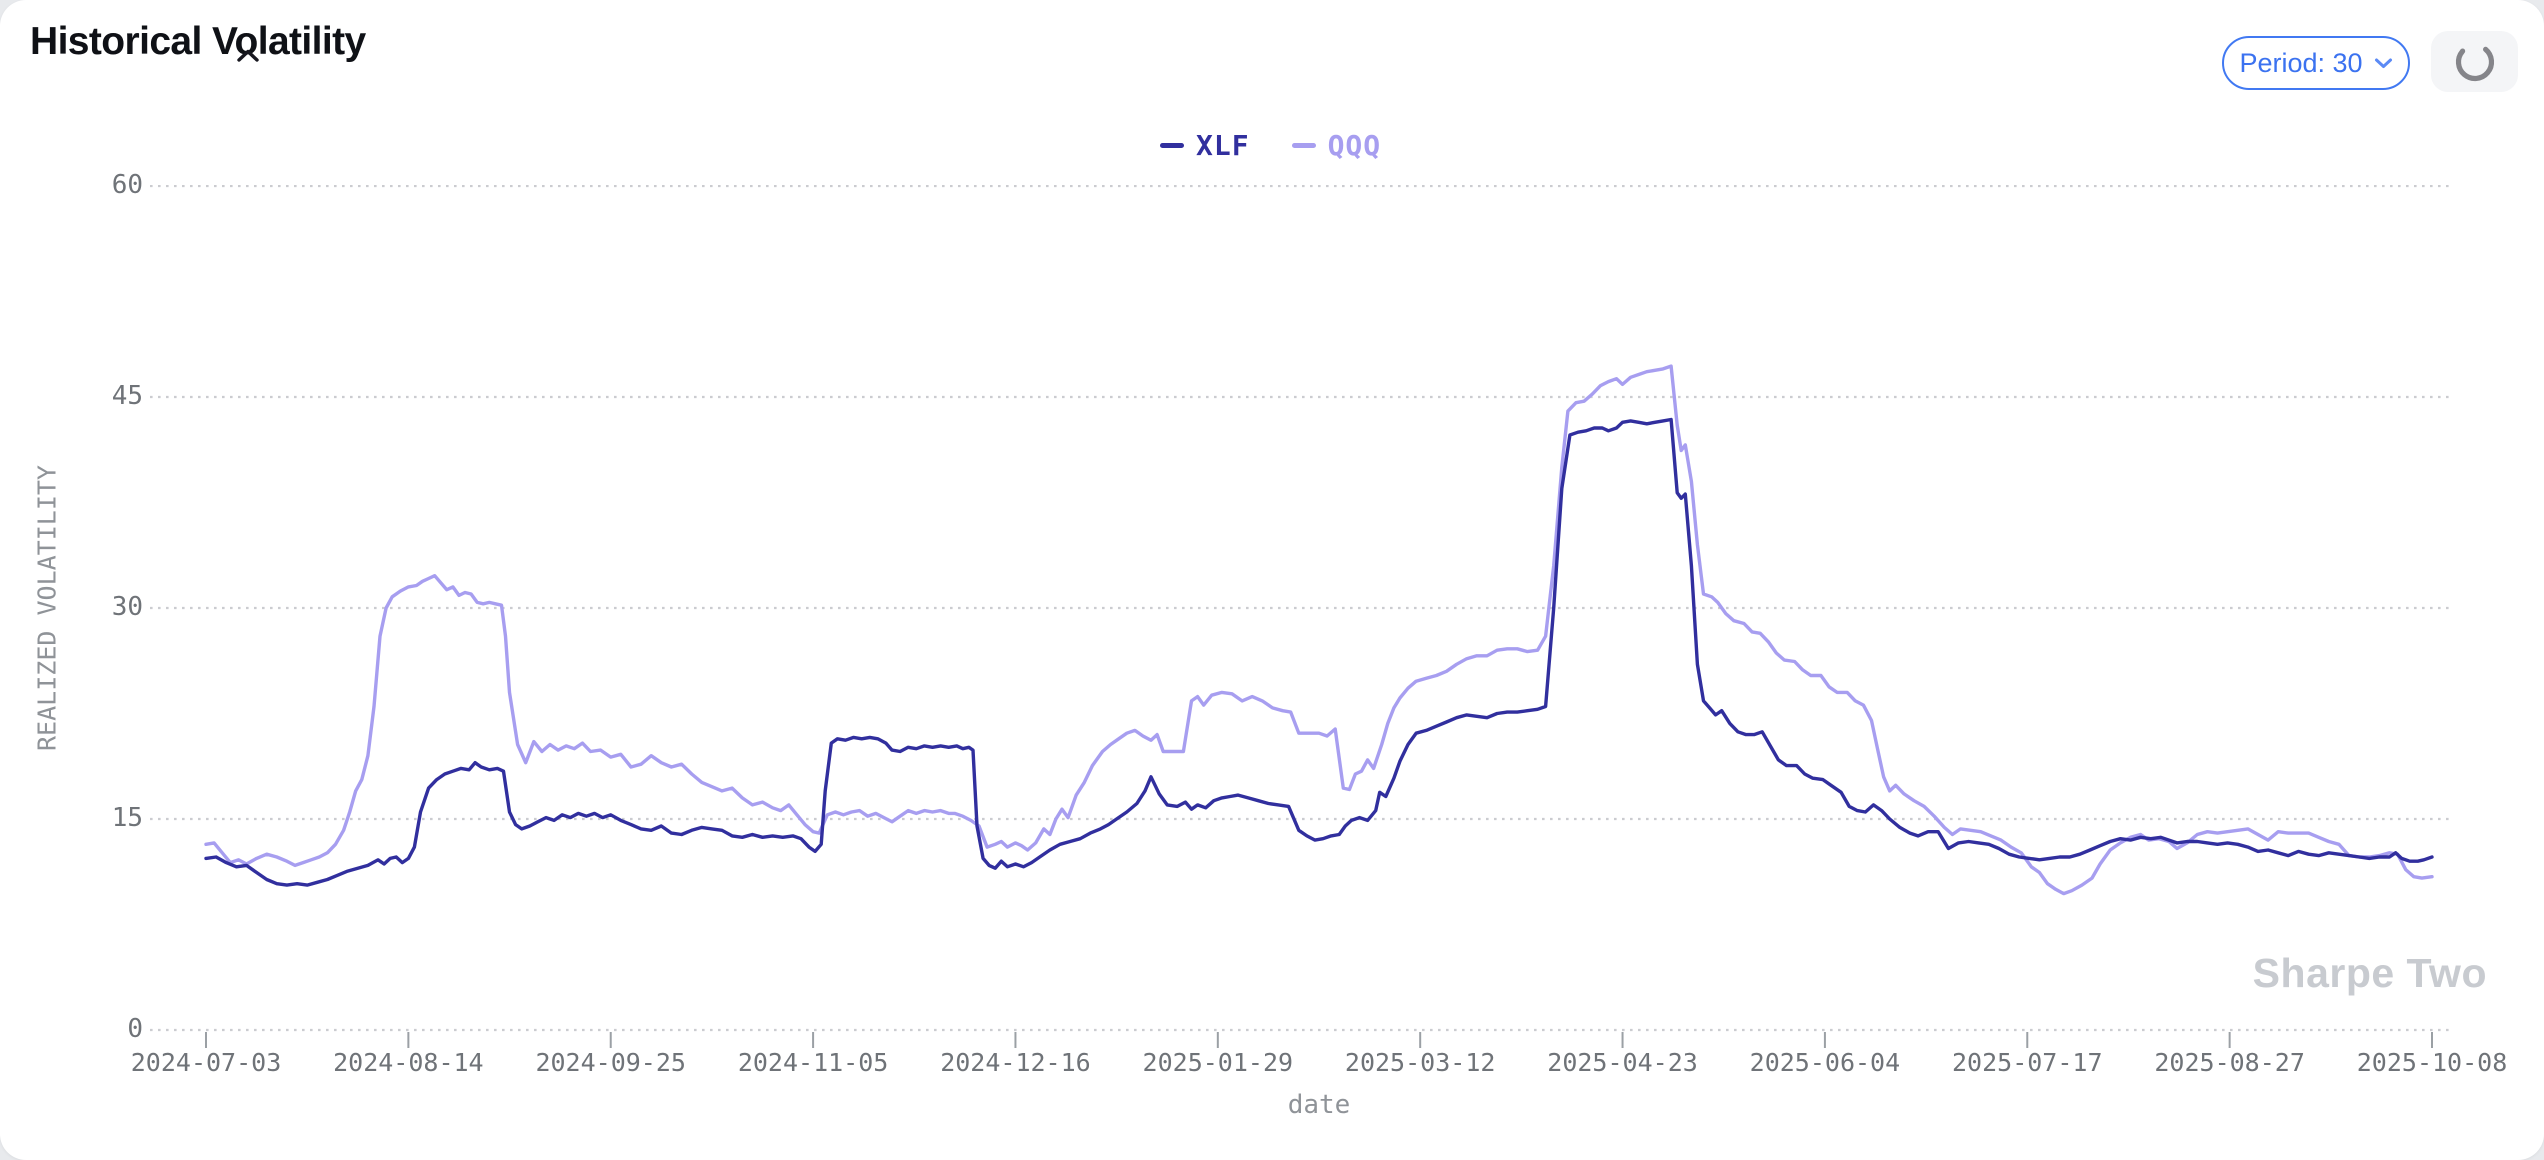  I want to click on legend-item-xlf: XLF, so click(1205, 145).